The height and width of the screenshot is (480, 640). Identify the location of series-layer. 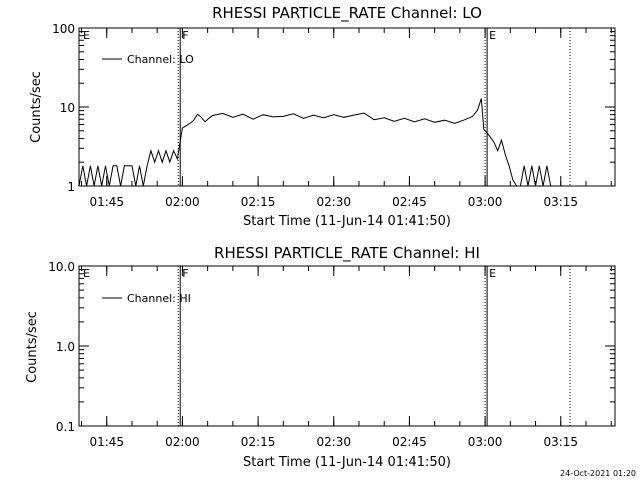
(316, 142).